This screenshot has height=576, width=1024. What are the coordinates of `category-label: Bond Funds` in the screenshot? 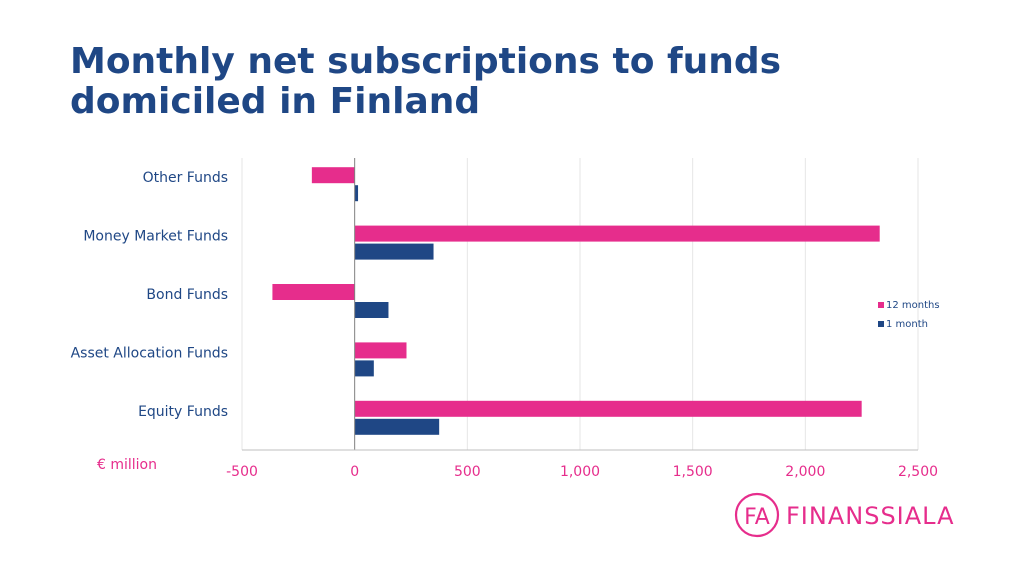 It's located at (187, 295).